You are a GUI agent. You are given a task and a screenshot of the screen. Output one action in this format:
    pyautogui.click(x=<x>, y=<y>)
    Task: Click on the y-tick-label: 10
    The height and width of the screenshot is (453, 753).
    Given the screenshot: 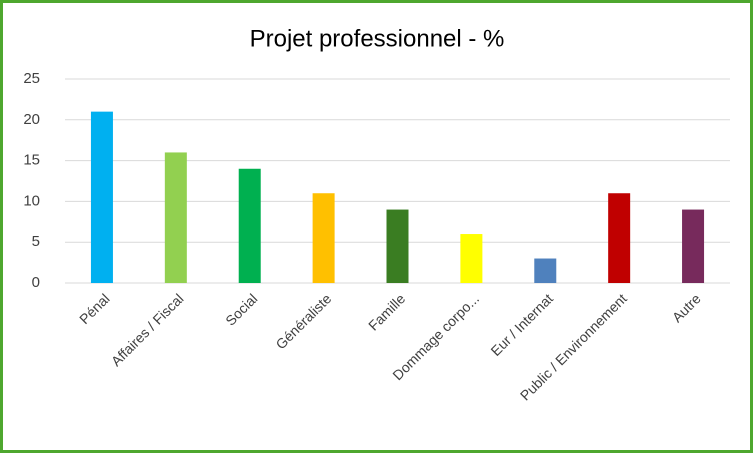 What is the action you would take?
    pyautogui.click(x=31, y=200)
    